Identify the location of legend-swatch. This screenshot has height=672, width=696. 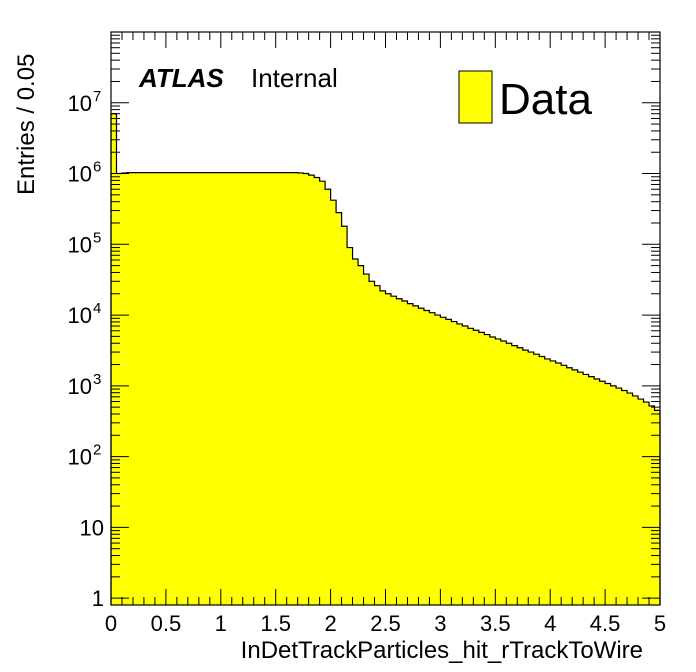
(475, 97).